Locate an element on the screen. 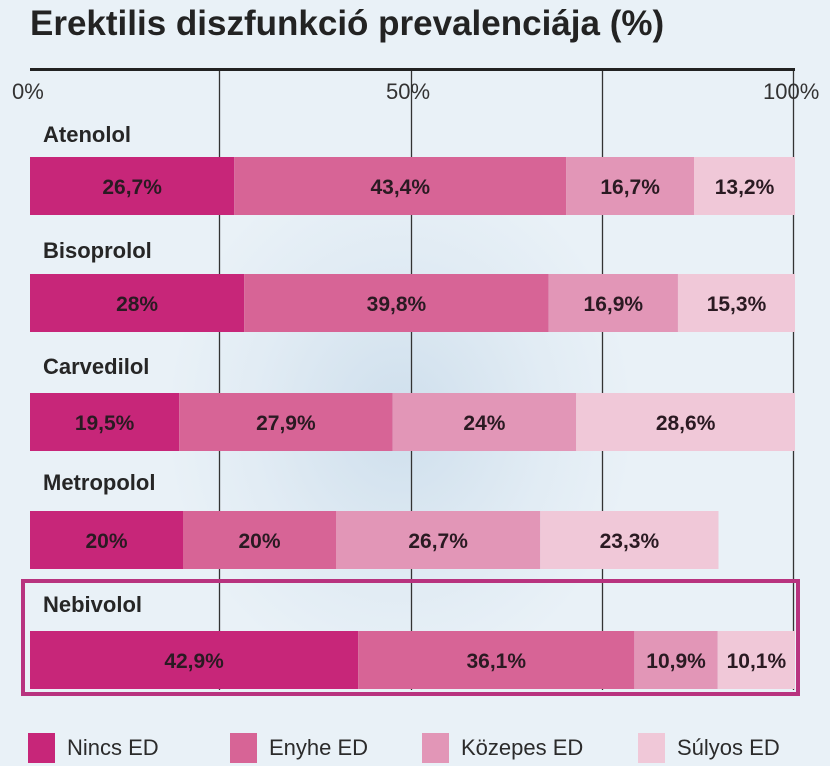  legend-label-kozepes-ed: Közepes ED is located at coordinates (522, 747).